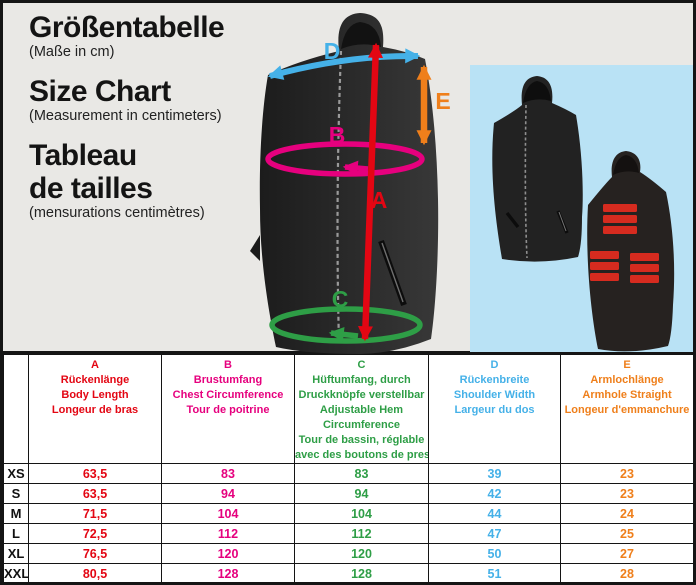 This screenshot has height=585, width=696. Describe the element at coordinates (627, 380) in the screenshot. I see `header-line: Armlochlänge` at that location.